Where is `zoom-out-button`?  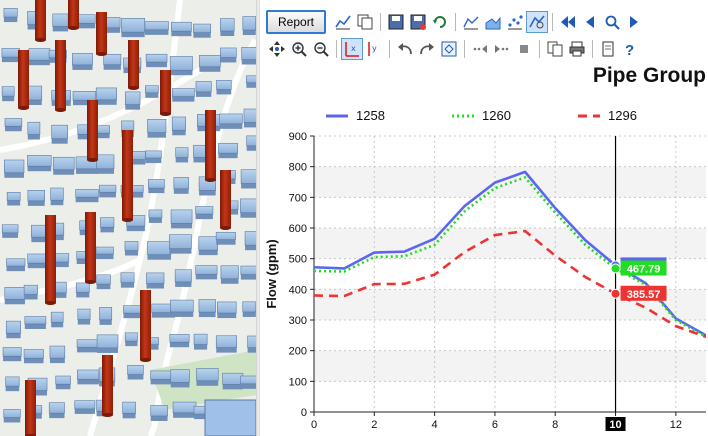 zoom-out-button is located at coordinates (321, 49).